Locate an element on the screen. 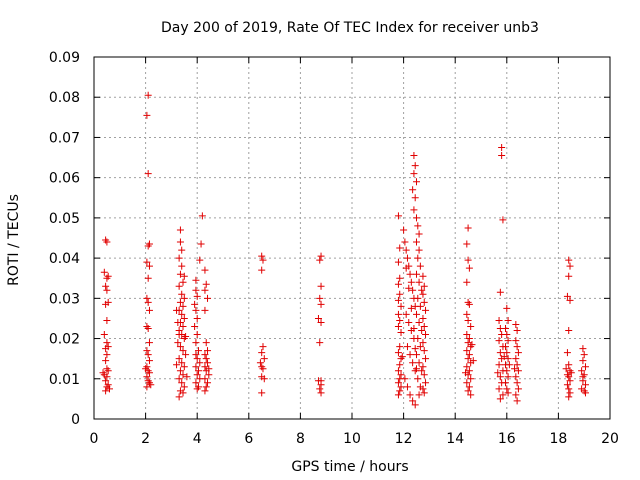  y-tick-label: 0.08 is located at coordinates (64, 98).